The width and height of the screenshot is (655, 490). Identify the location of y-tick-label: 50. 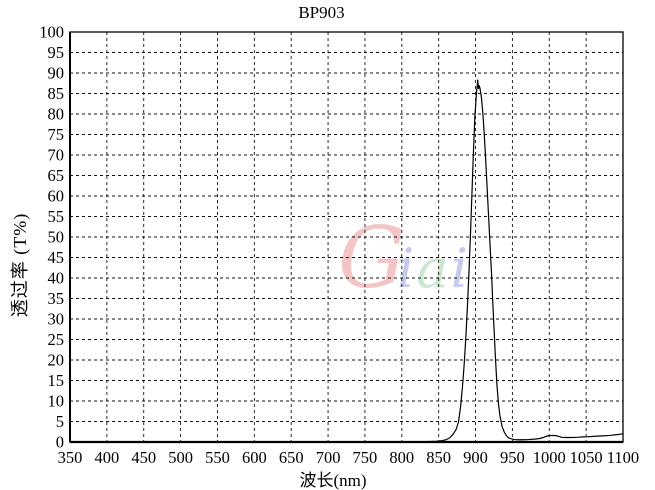
(56, 237).